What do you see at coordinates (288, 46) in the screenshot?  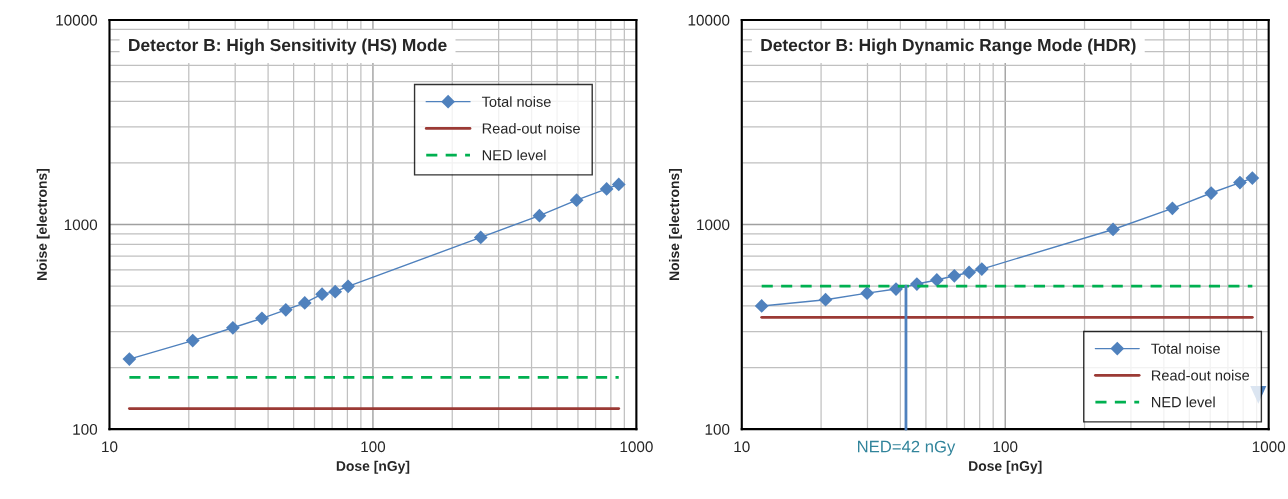 I see `text: Detector B: High Sensitivity (HS) Mode` at bounding box center [288, 46].